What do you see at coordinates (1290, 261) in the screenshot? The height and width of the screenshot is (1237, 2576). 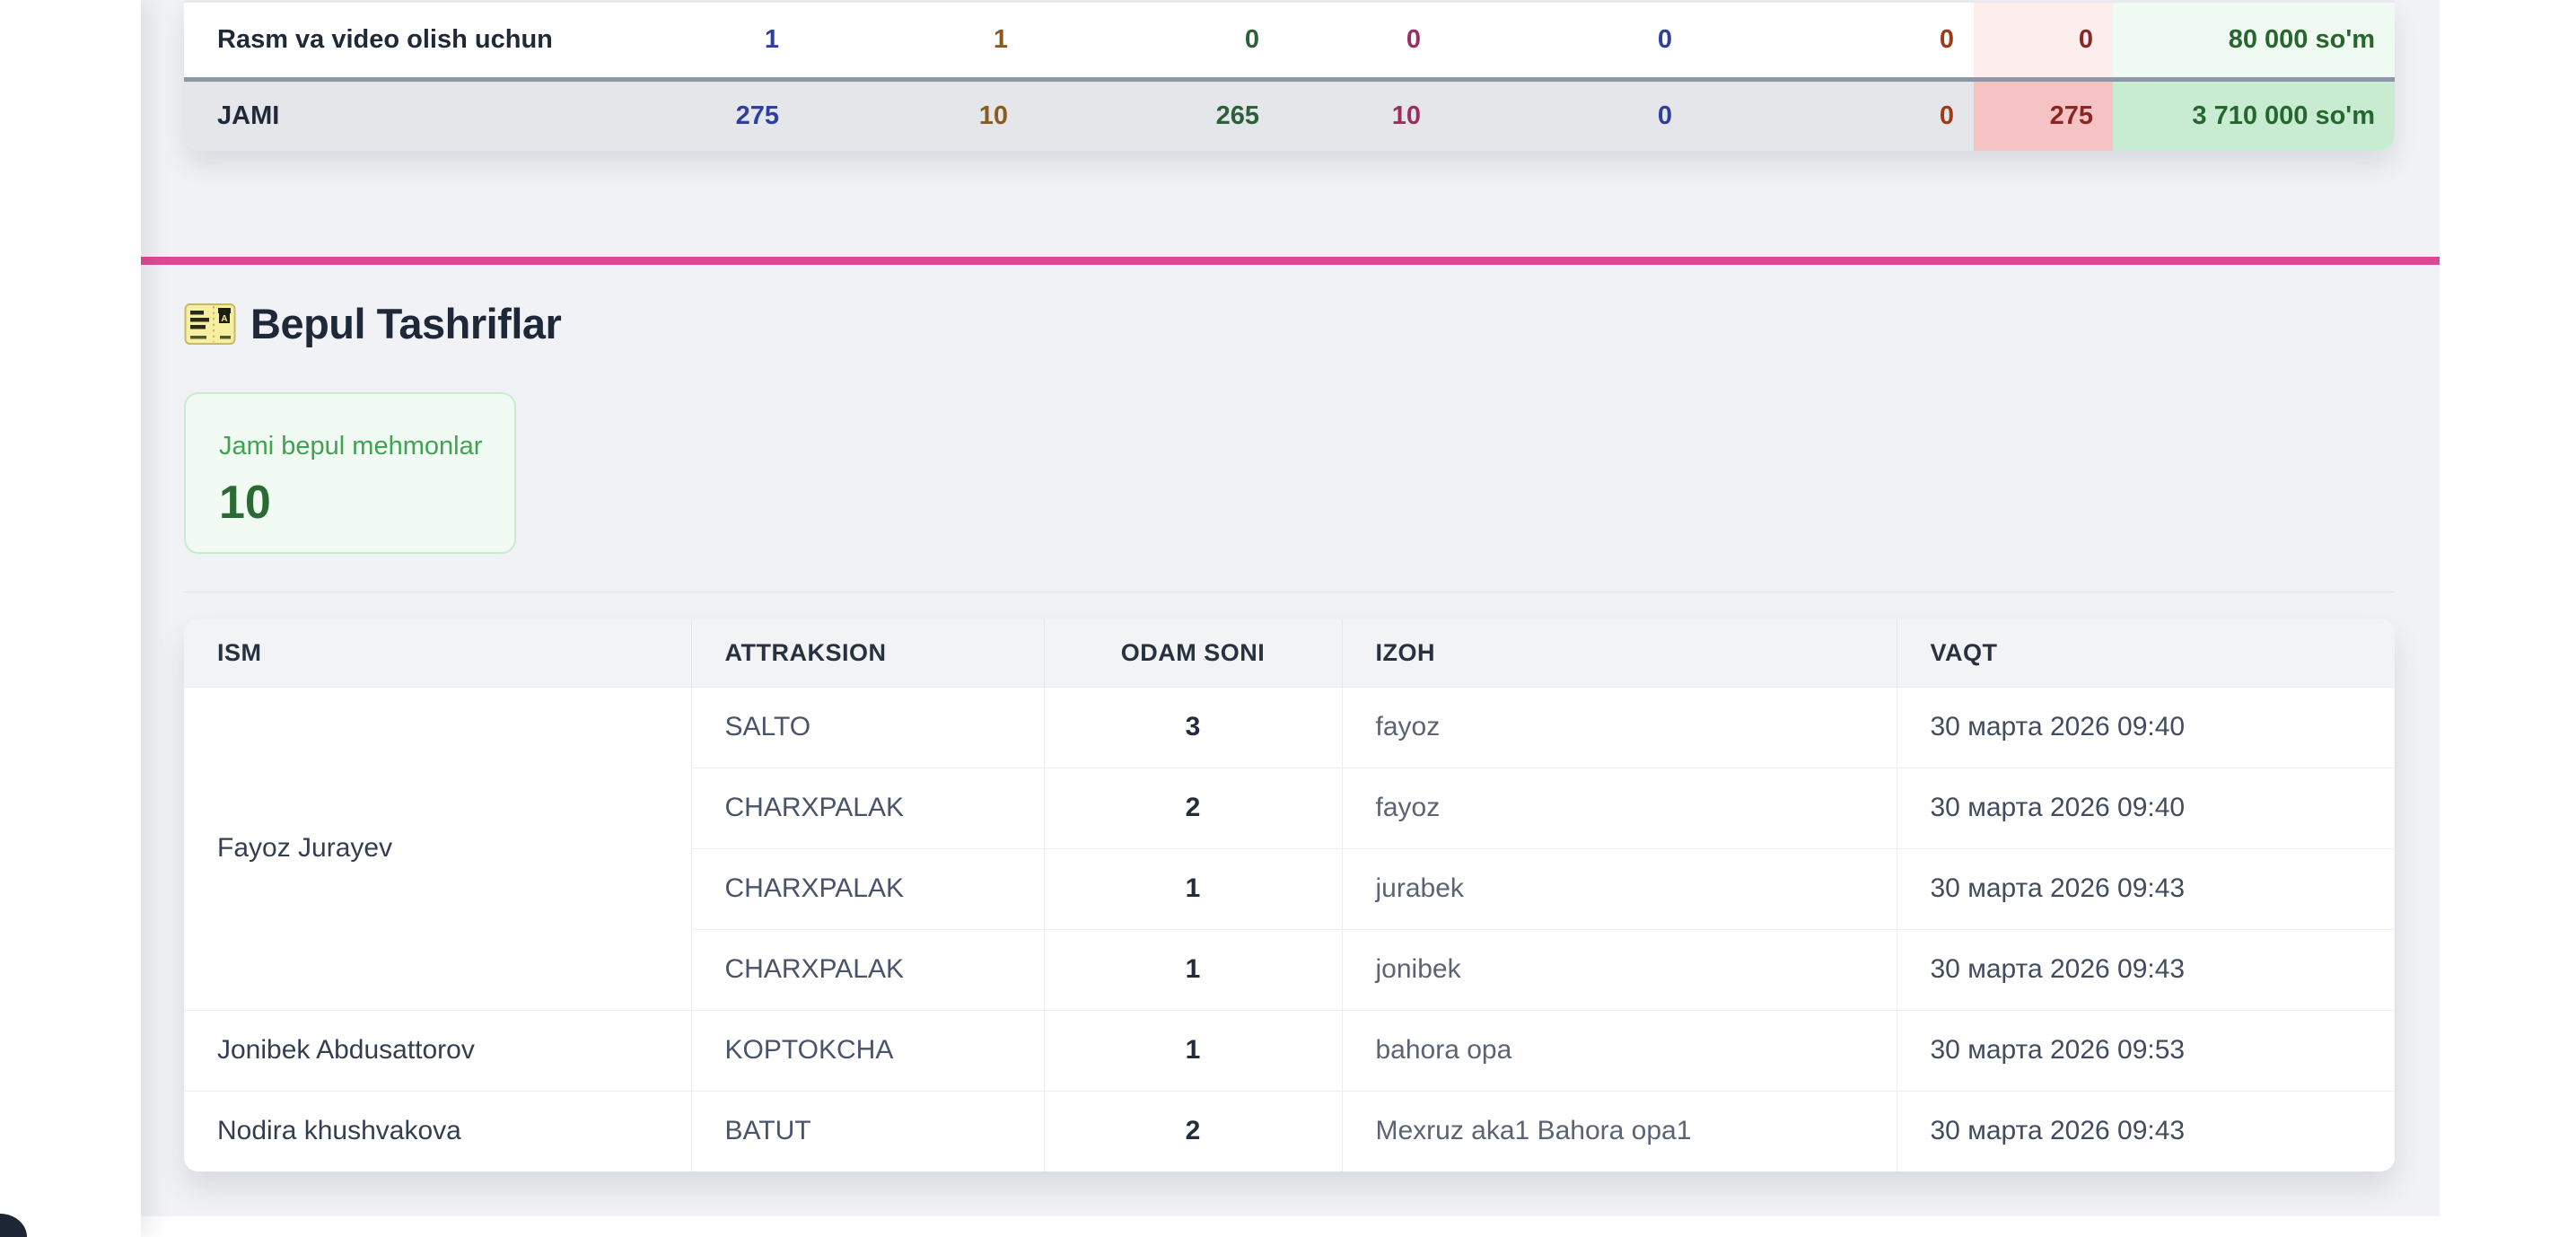 I see `section-divider` at bounding box center [1290, 261].